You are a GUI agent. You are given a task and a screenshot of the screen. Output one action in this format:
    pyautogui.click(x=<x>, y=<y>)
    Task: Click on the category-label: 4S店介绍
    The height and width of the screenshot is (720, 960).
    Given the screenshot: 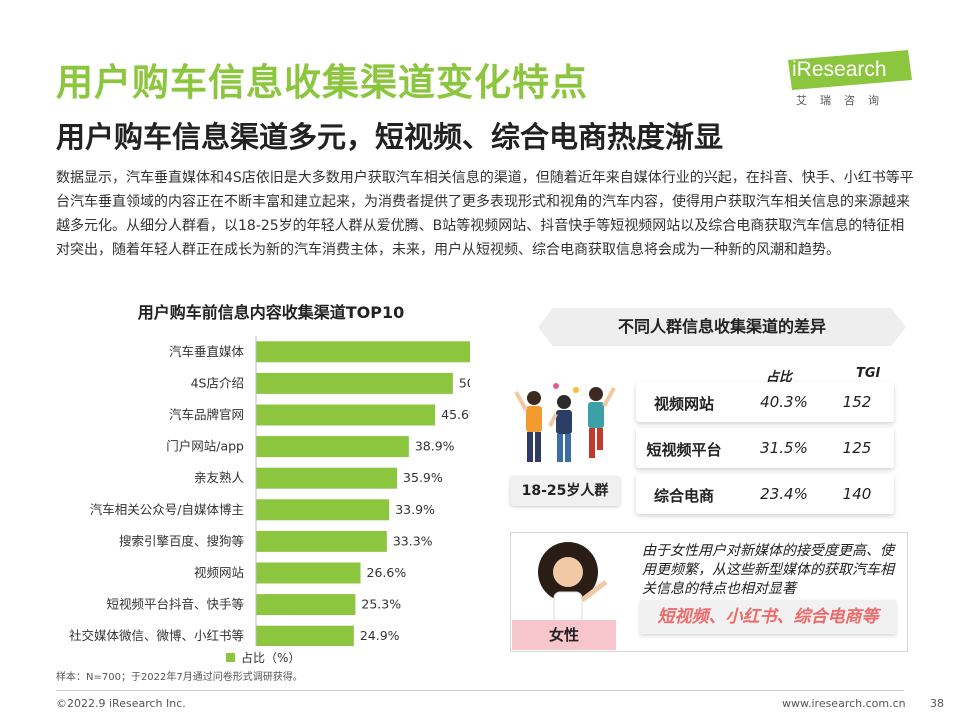 What is the action you would take?
    pyautogui.click(x=217, y=382)
    